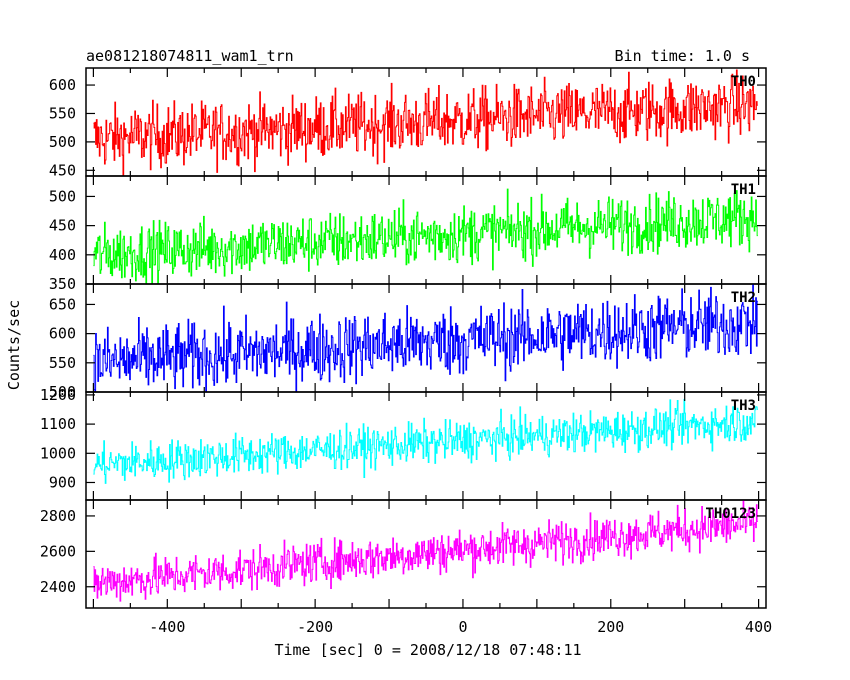 This screenshot has width=850, height=680. What do you see at coordinates (58, 516) in the screenshot?
I see `y-tick-label: 2800` at bounding box center [58, 516].